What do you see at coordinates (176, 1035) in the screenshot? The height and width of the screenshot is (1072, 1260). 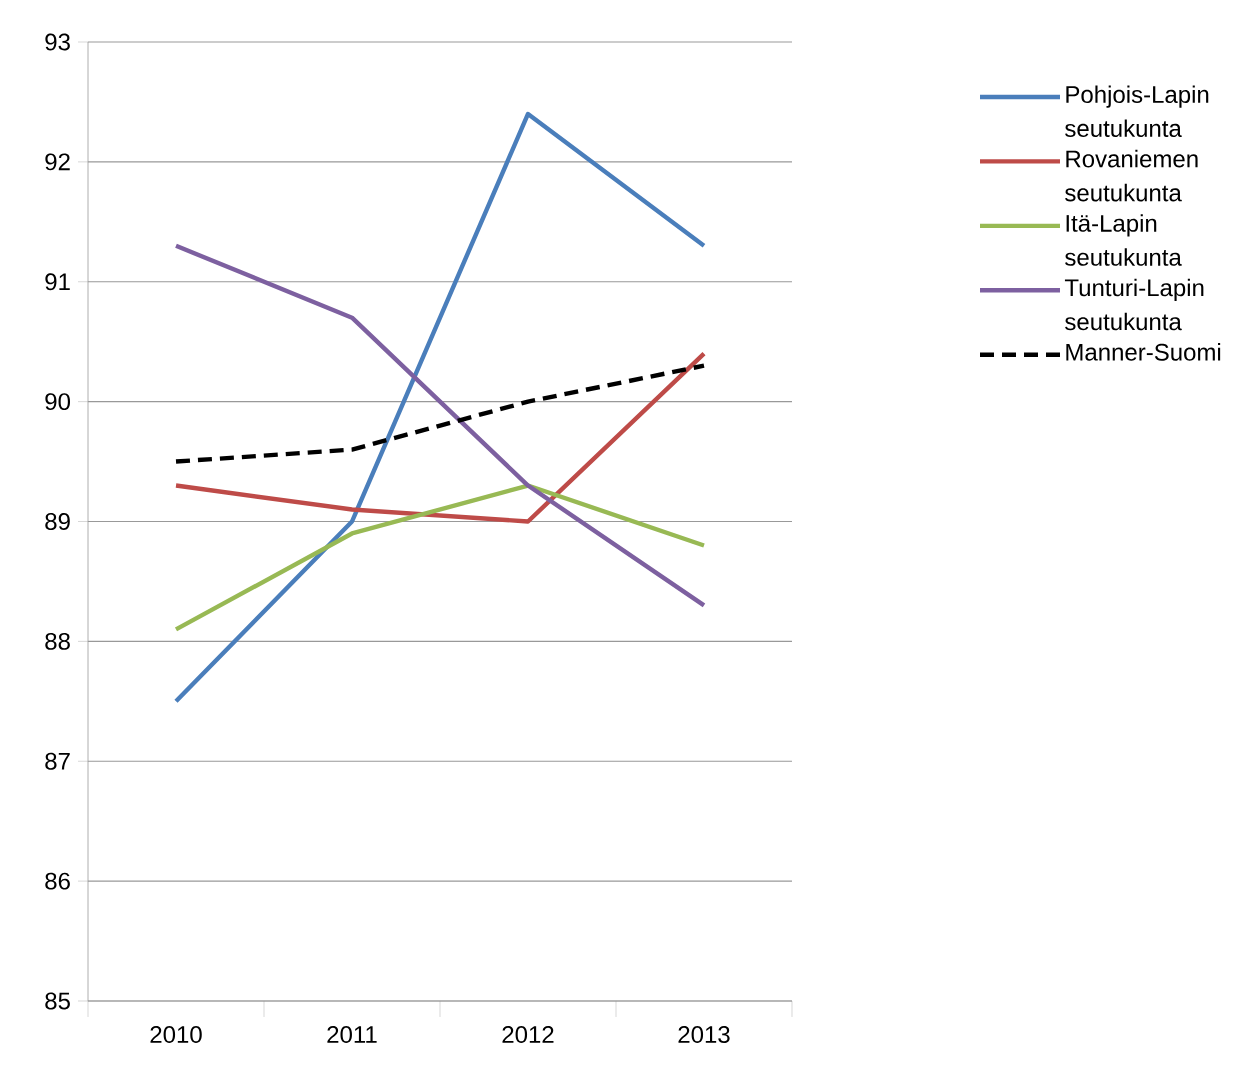 I see `x-tick-label: 2010` at bounding box center [176, 1035].